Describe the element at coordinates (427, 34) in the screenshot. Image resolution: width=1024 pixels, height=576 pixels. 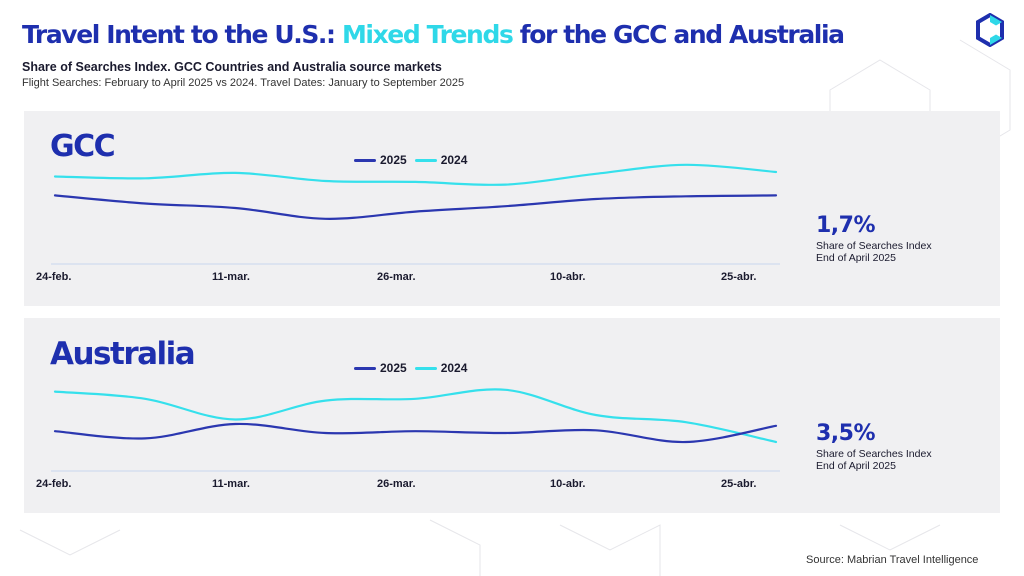
I see `title-accent: Mixed Trends` at that location.